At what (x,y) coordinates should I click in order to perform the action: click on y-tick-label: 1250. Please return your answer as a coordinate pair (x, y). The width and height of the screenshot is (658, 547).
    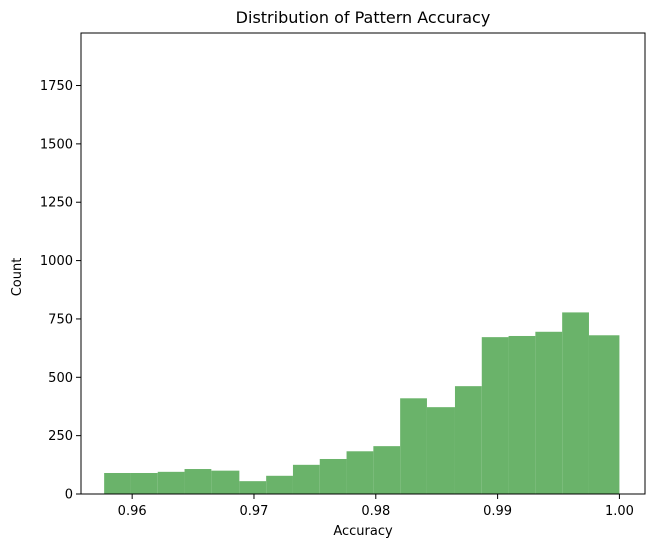
    Looking at the image, I should click on (56, 203).